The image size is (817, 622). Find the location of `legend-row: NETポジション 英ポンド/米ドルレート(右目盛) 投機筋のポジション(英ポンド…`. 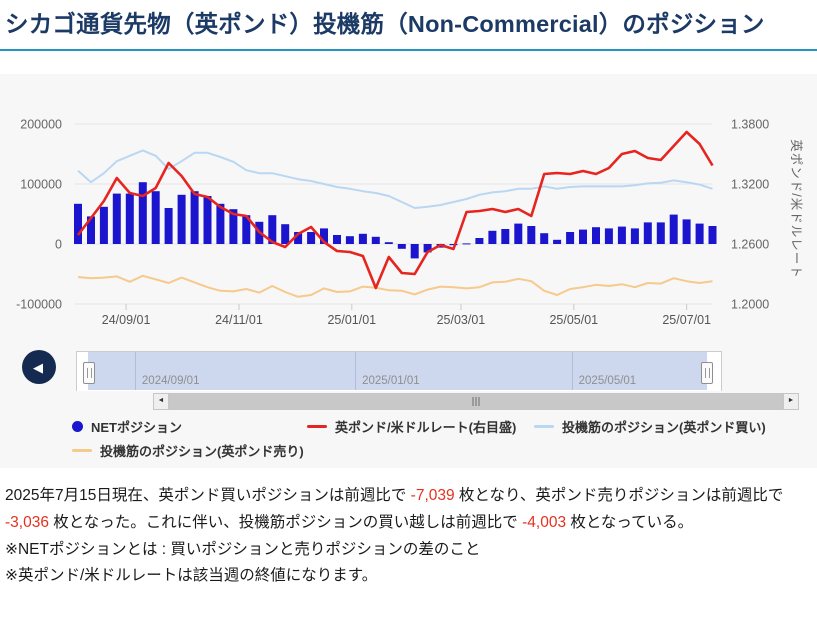

legend-row: NETポジション 英ポンド/米ドルレート(右目盛) 投機筋のポジション(英ポンド… is located at coordinates (408, 426).